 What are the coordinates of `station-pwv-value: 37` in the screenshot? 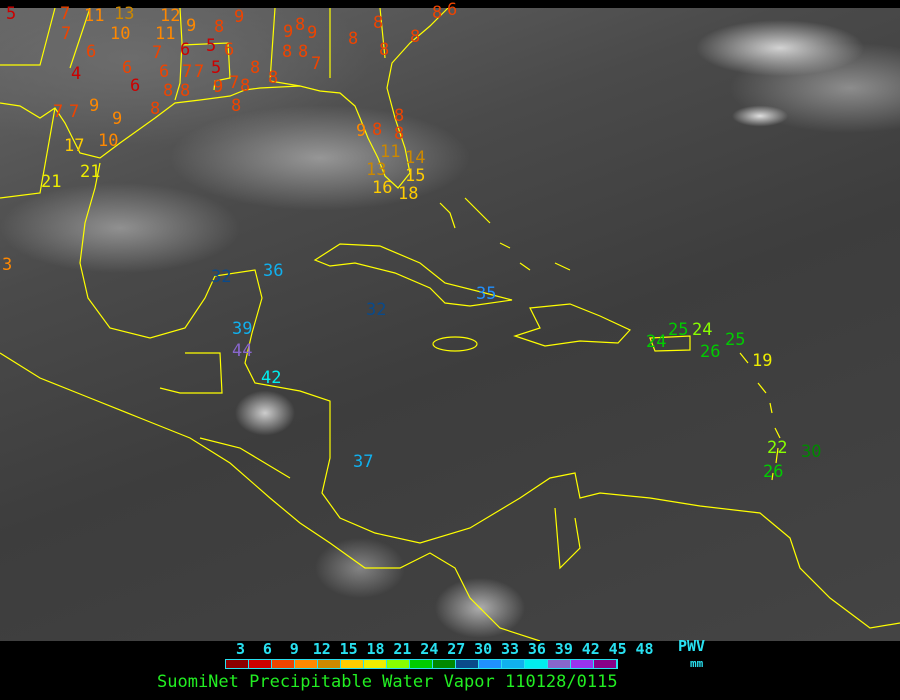 It's located at (363, 462).